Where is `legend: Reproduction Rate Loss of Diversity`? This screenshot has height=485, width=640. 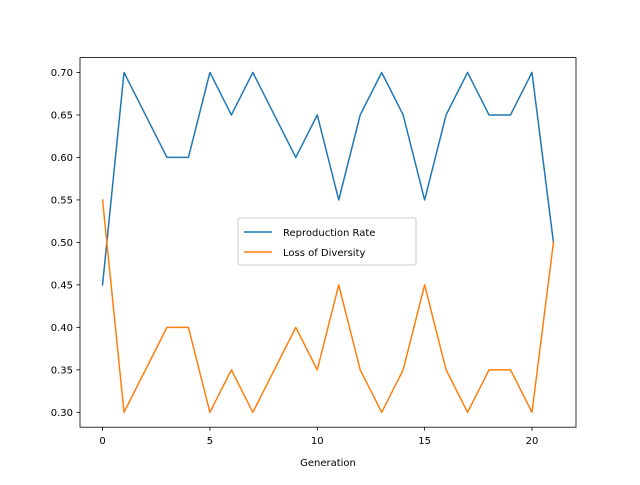 legend: Reproduction Rate Loss of Diversity is located at coordinates (327, 241).